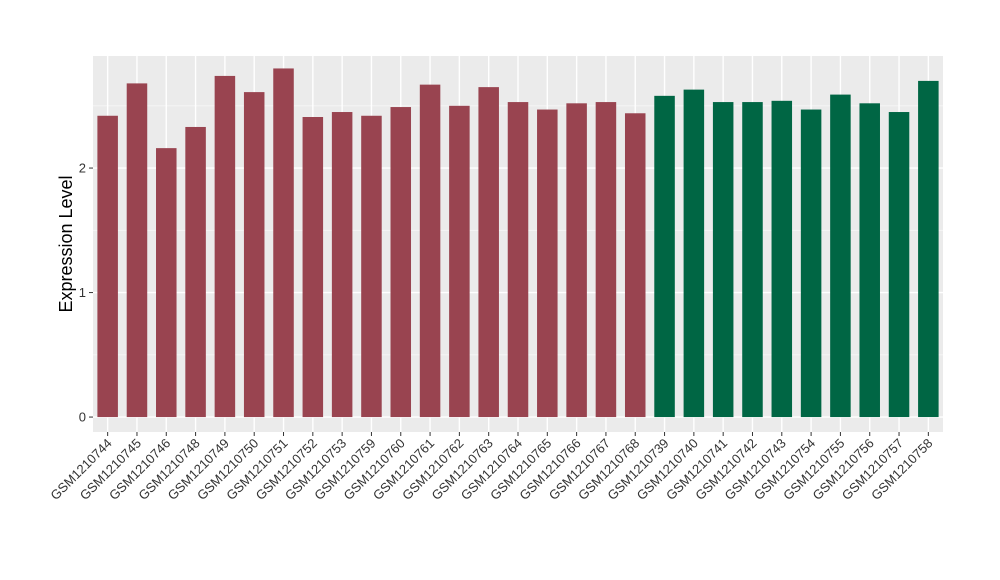  I want to click on bar-GSM1210743, so click(782, 259).